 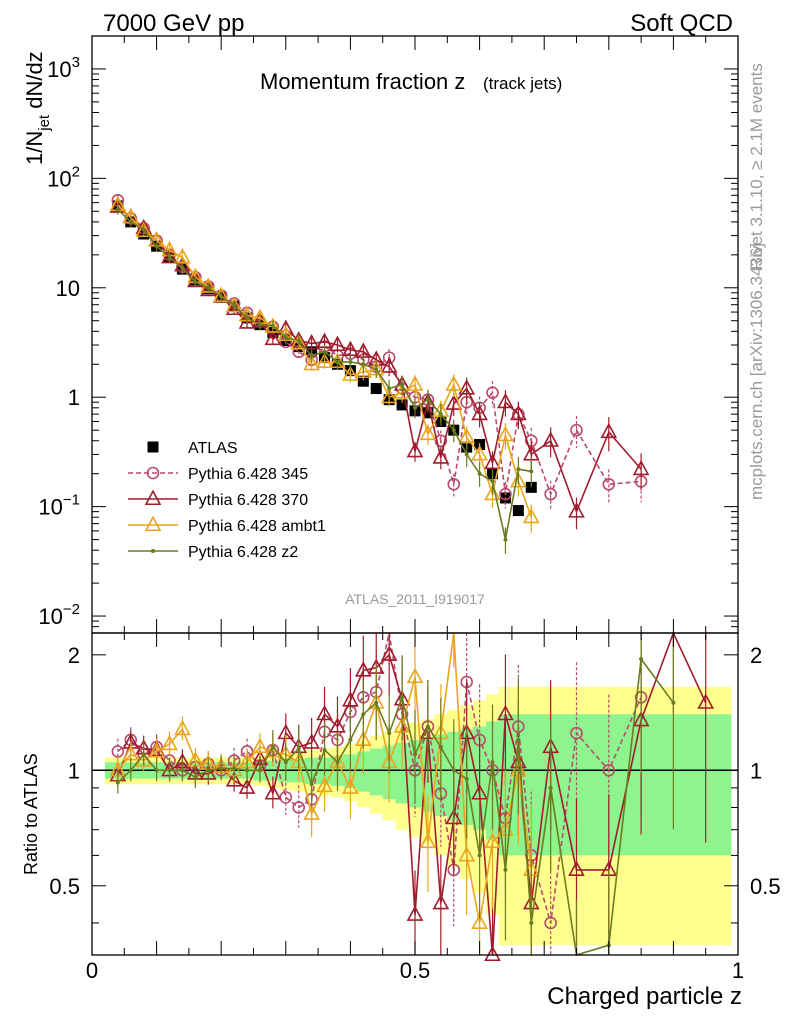 What do you see at coordinates (31, 814) in the screenshot?
I see `y-axis-label-ratio: Ratio to ATLAS` at bounding box center [31, 814].